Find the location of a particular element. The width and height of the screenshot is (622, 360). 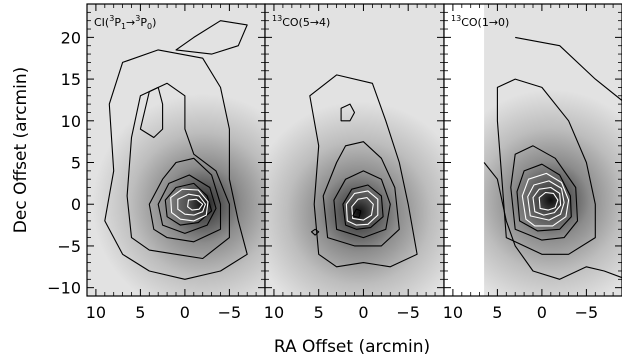

y-tick-label: 10 is located at coordinates (71, 121).